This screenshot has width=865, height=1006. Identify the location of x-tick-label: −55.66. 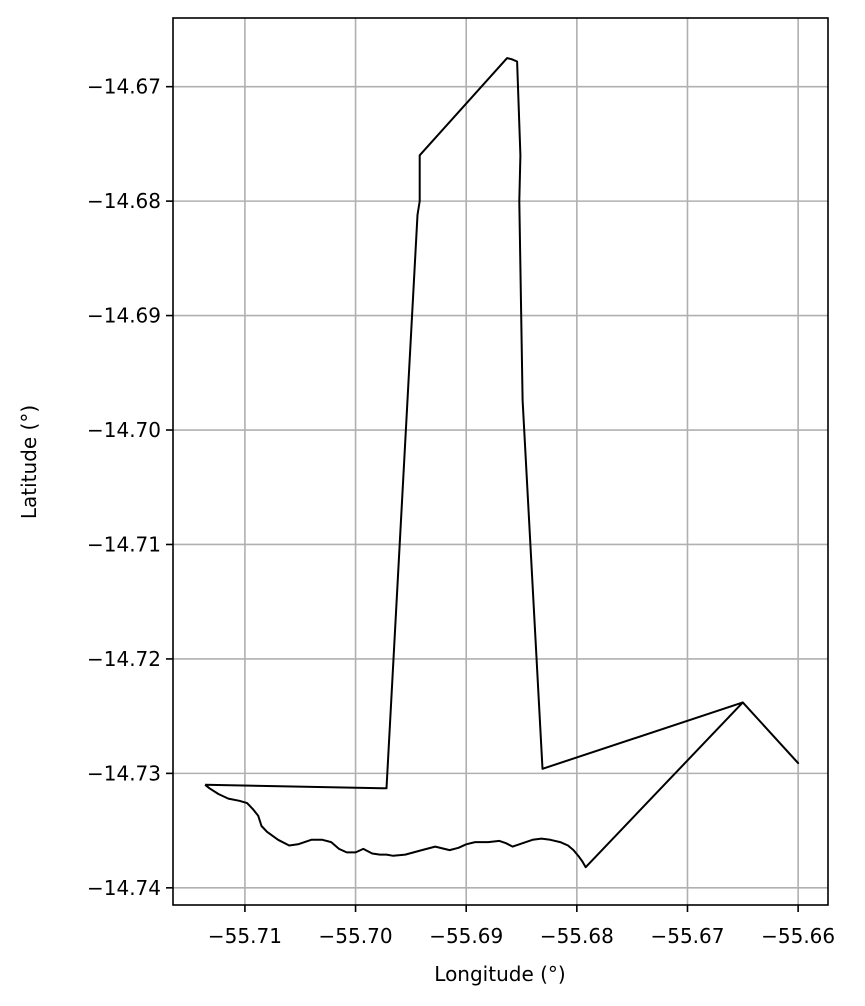
(798, 936).